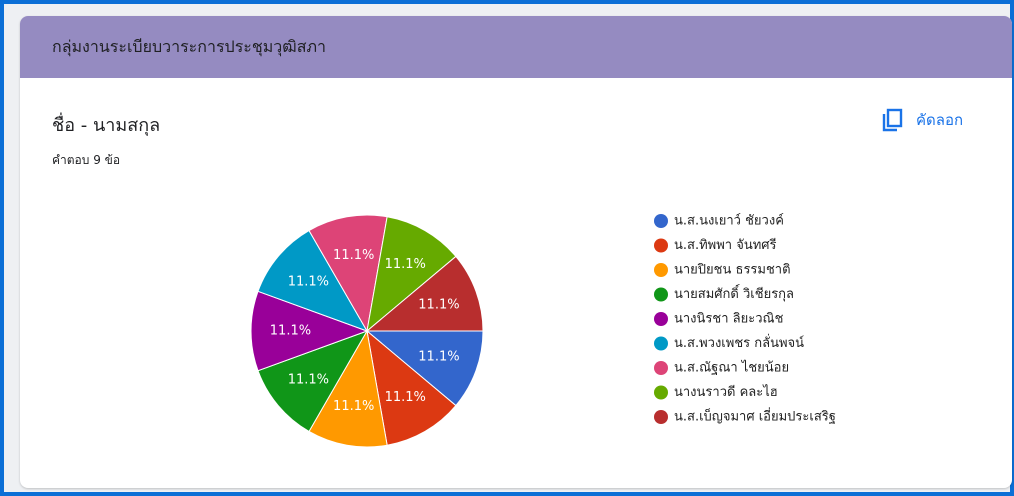  Describe the element at coordinates (940, 120) in the screenshot. I see `copy-label: คัดลอก` at that location.